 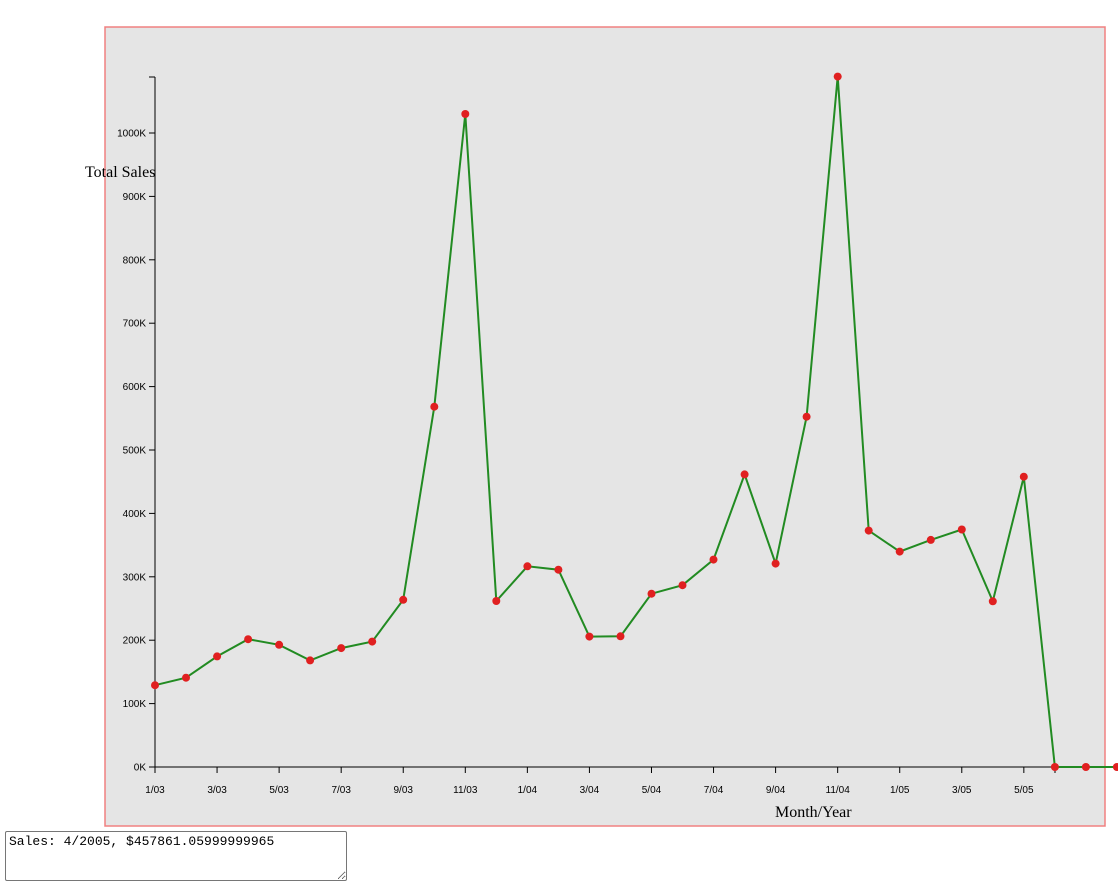 What do you see at coordinates (528, 790) in the screenshot?
I see `x-tick-label: 1/04` at bounding box center [528, 790].